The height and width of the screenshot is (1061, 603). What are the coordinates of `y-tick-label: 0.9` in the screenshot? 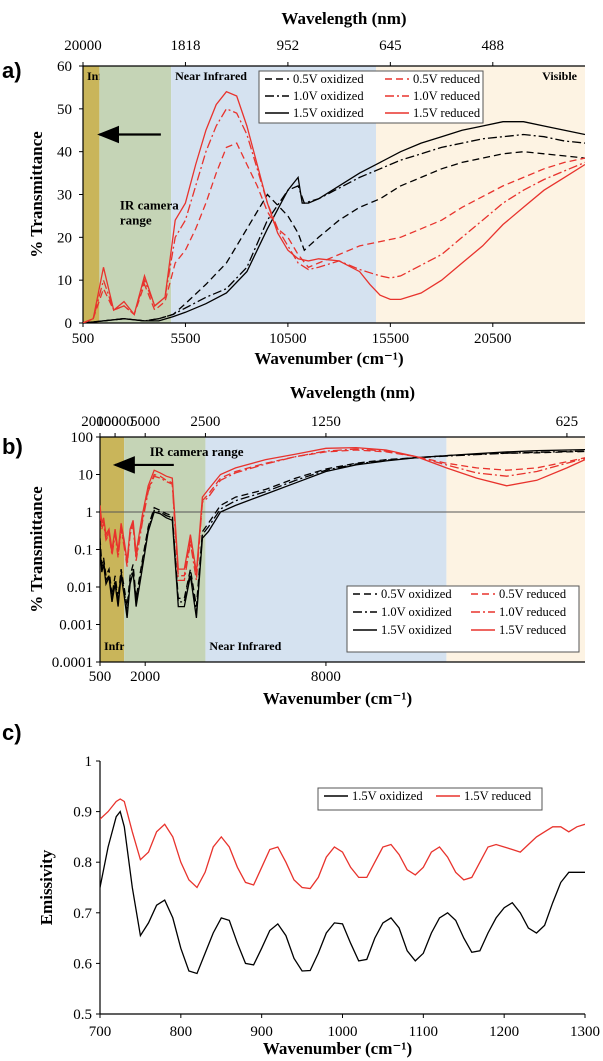 It's located at (82, 813).